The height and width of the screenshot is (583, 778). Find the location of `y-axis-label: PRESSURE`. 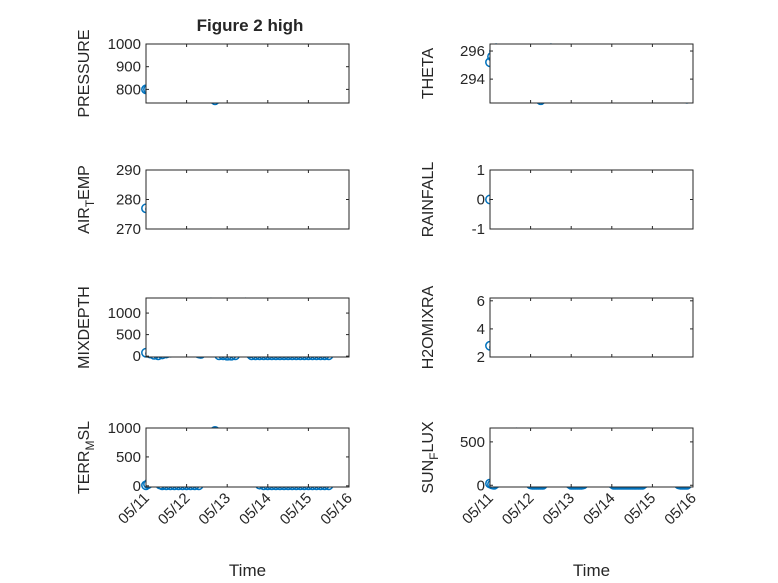

y-axis-label: PRESSURE is located at coordinates (84, 73).